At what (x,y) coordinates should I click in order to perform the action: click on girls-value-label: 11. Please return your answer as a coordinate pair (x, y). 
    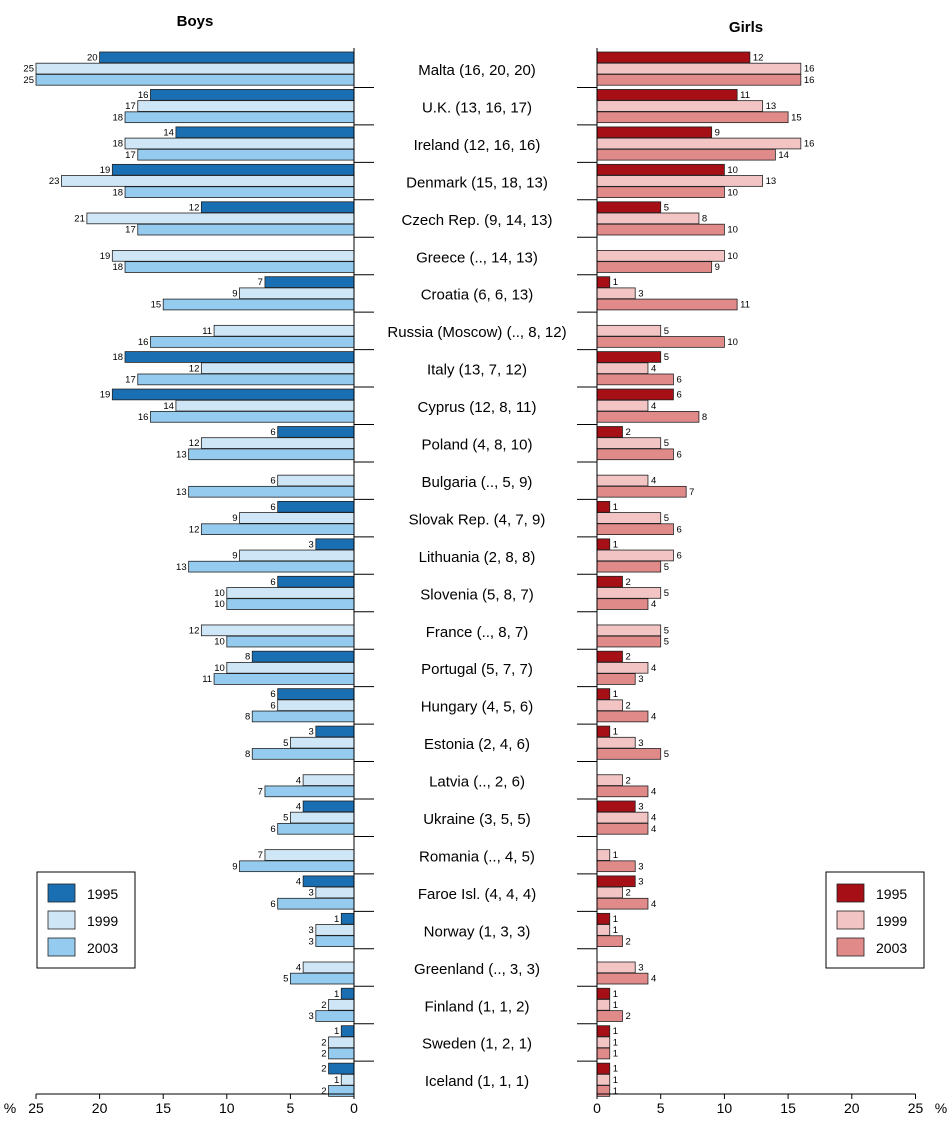
    Looking at the image, I should click on (745, 95).